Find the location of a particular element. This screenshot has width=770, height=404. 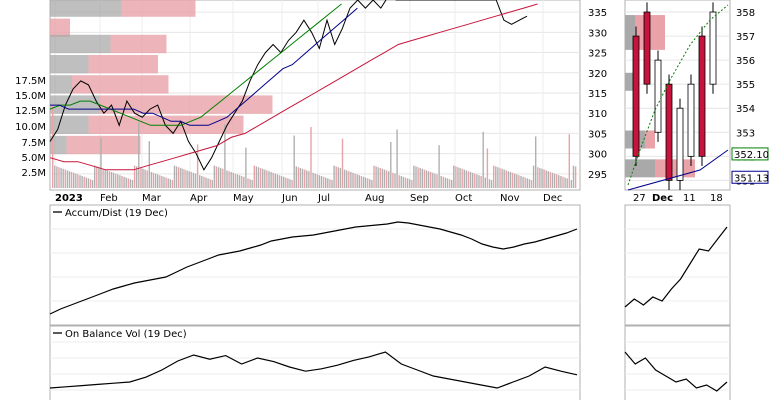

zoom-moving-average-mid is located at coordinates (678, 170).